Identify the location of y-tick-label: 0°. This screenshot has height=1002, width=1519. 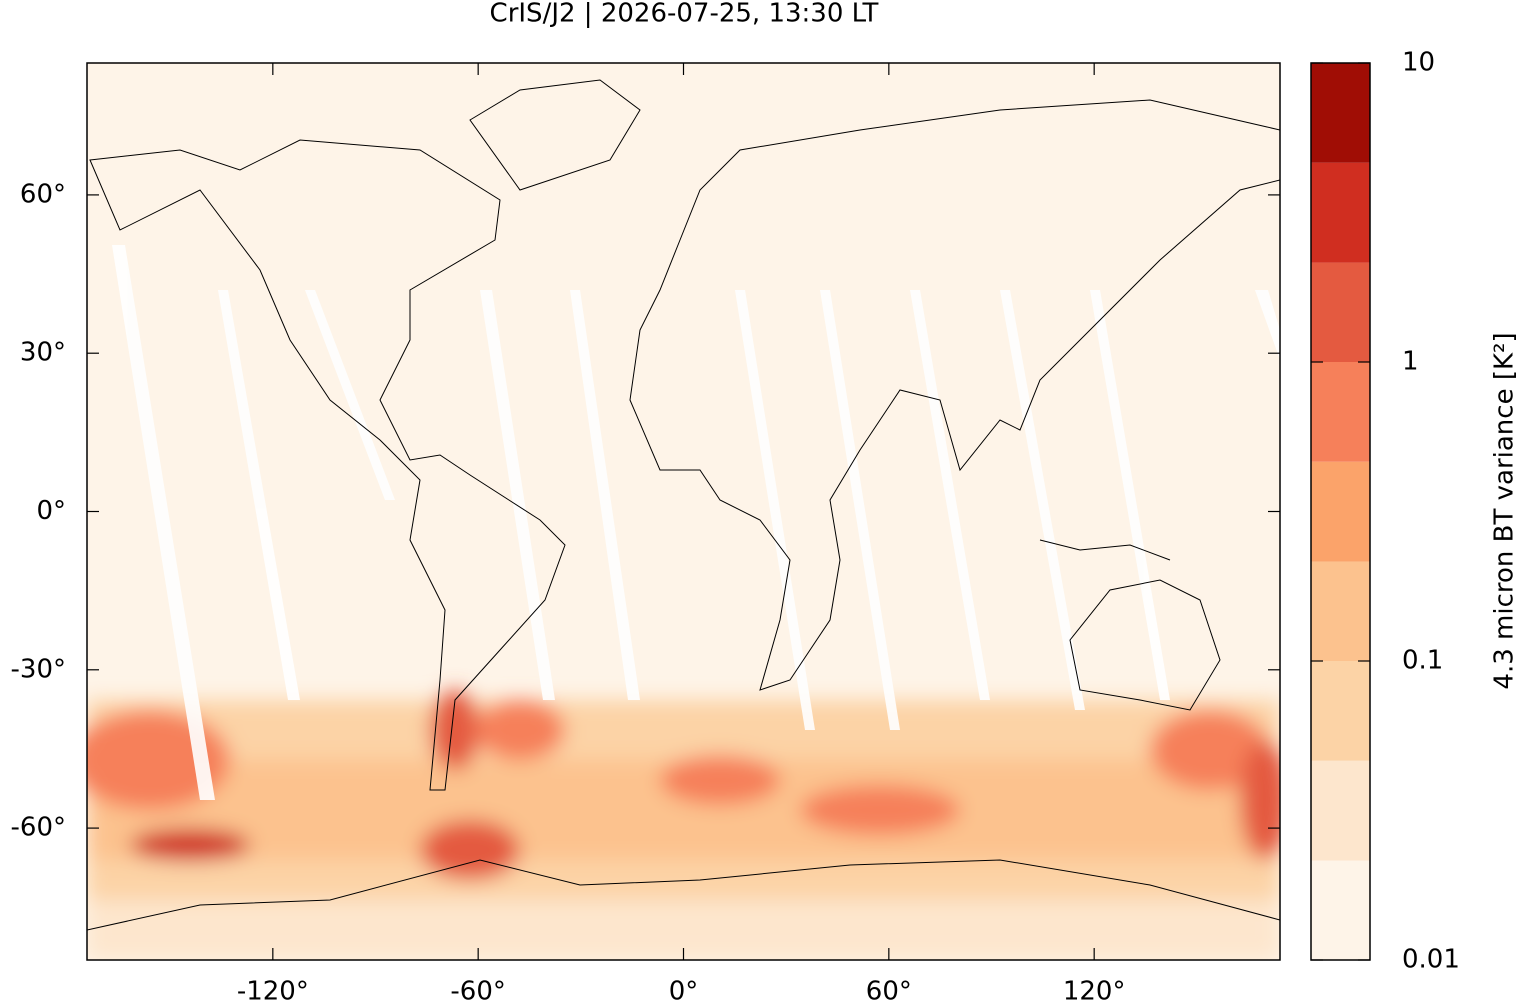
(51, 511).